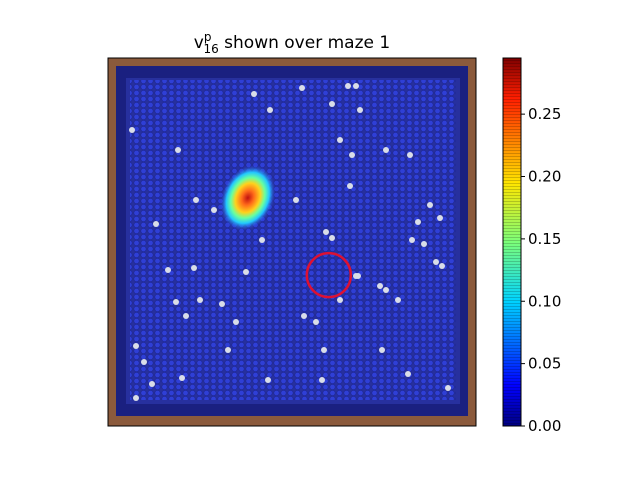 The width and height of the screenshot is (640, 480). I want to click on colorbar: 0.00 0.05 0.10 0.15 0.20 0.25, so click(531, 246).